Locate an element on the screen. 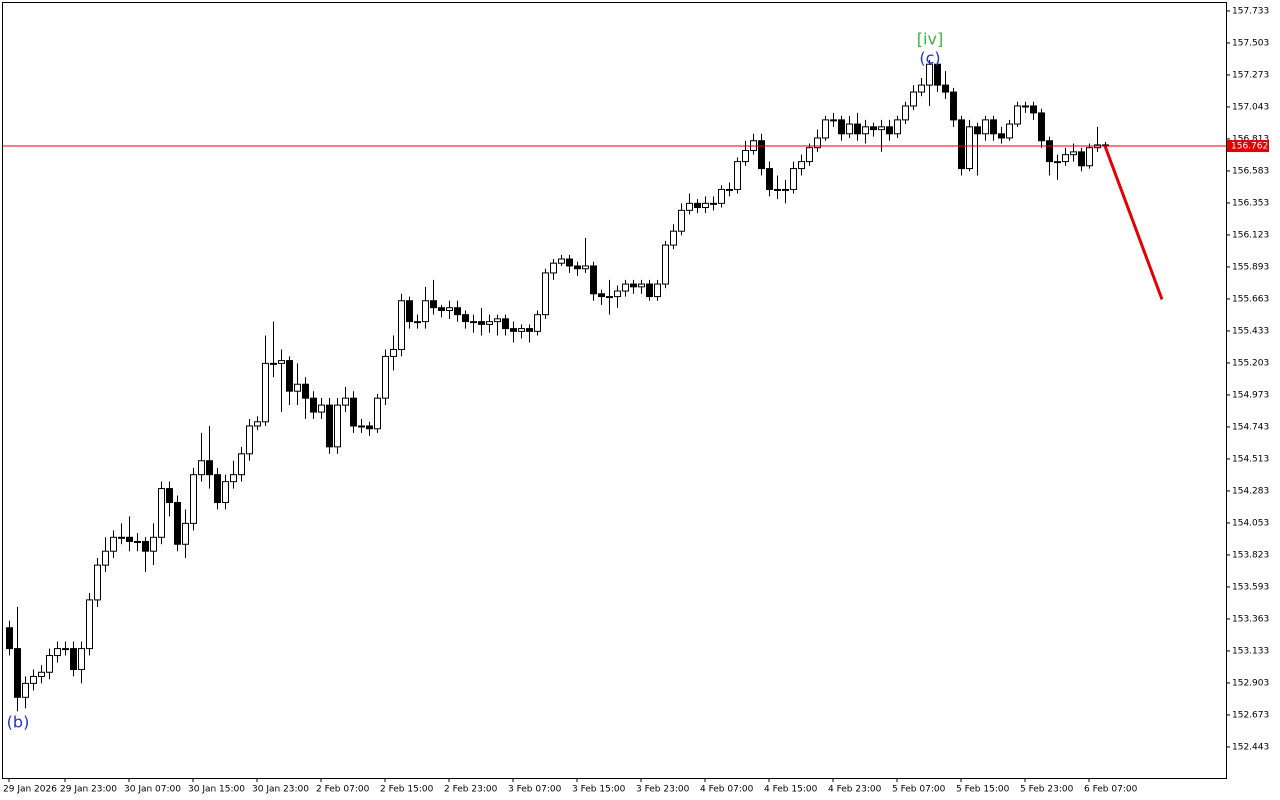  y-tick-label: 153.133 is located at coordinates (1250, 651).